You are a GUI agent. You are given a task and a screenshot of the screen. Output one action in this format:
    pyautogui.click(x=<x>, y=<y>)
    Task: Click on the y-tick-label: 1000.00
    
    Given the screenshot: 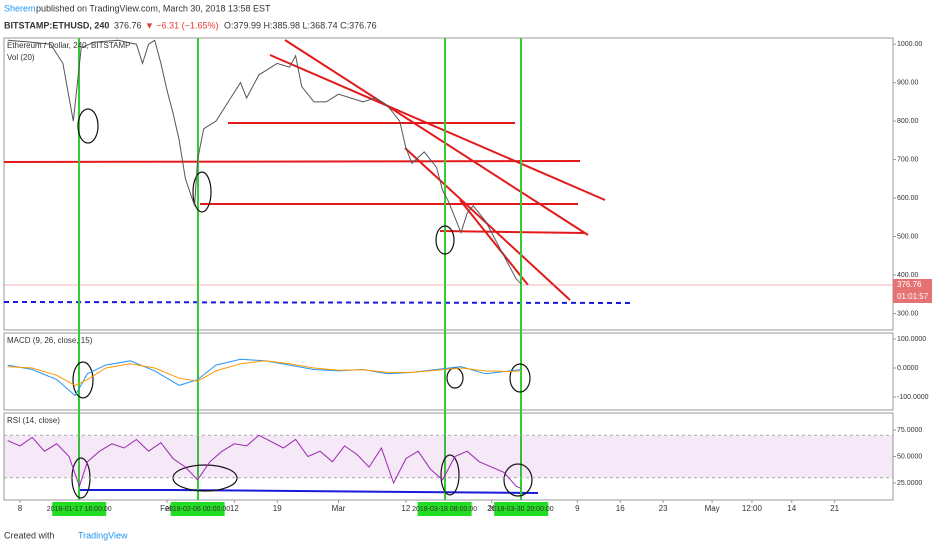 What is the action you would take?
    pyautogui.click(x=909, y=44)
    